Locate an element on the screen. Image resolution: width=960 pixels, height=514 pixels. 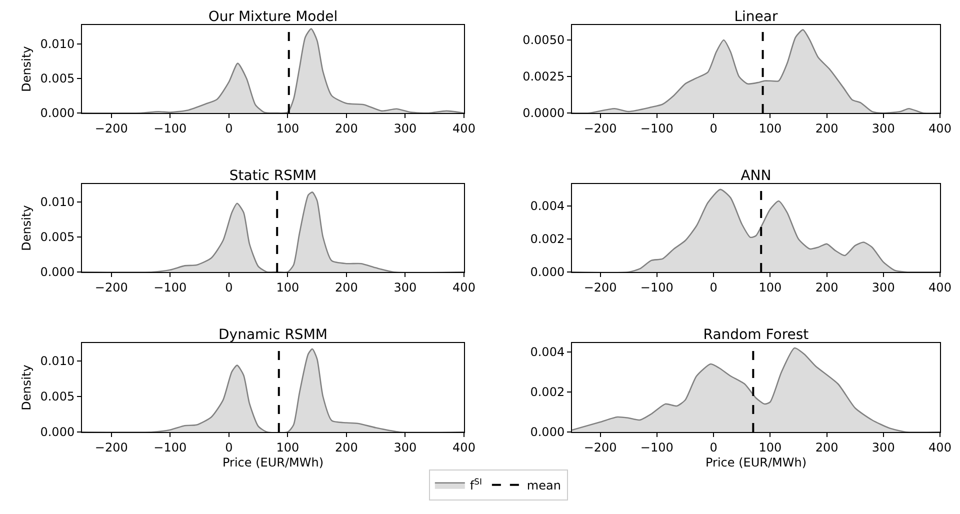
chart-title: Random Forest is located at coordinates (756, 335).